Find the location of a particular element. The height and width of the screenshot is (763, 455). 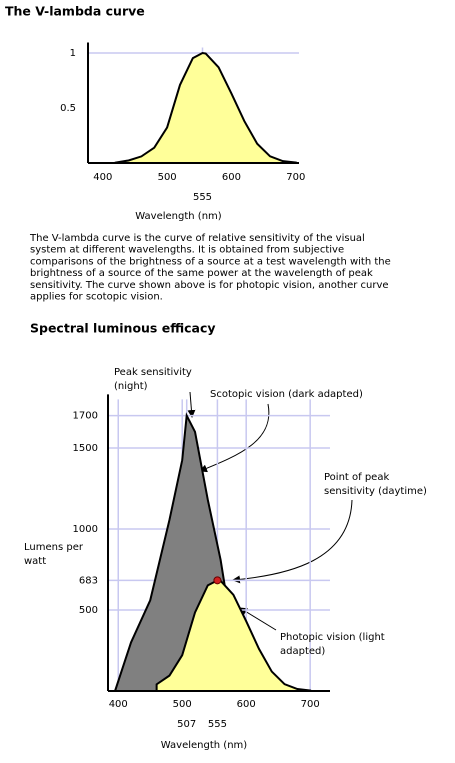

peak-dot is located at coordinates (217, 580).